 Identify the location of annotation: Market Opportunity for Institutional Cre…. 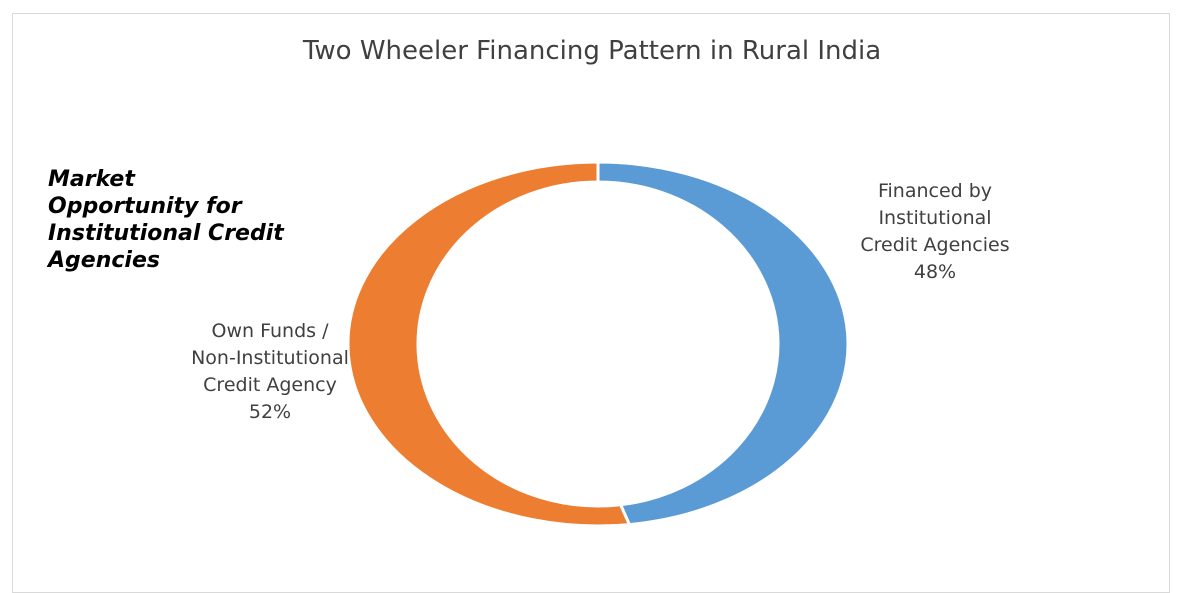
(166, 220).